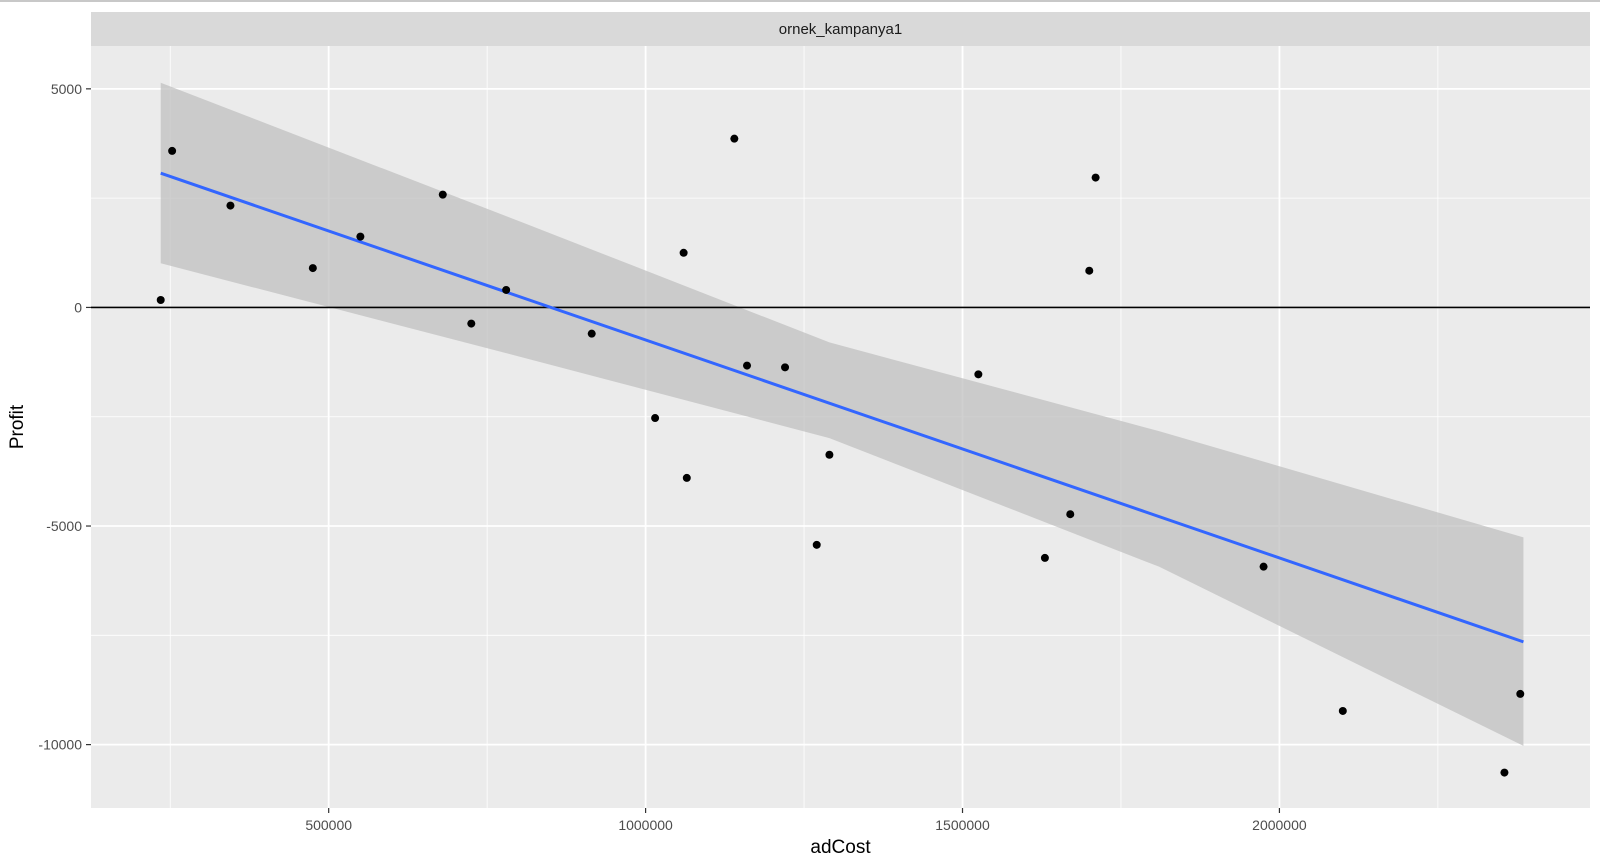 The width and height of the screenshot is (1600, 860). Describe the element at coordinates (60, 745) in the screenshot. I see `y-tick-label: -10000` at that location.